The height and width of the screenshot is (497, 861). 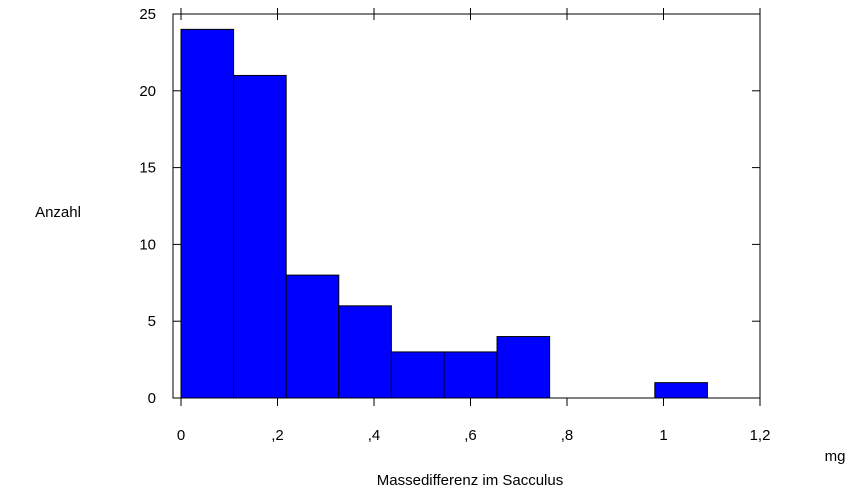 I want to click on y-axis-label: Anzahl, so click(x=58, y=212).